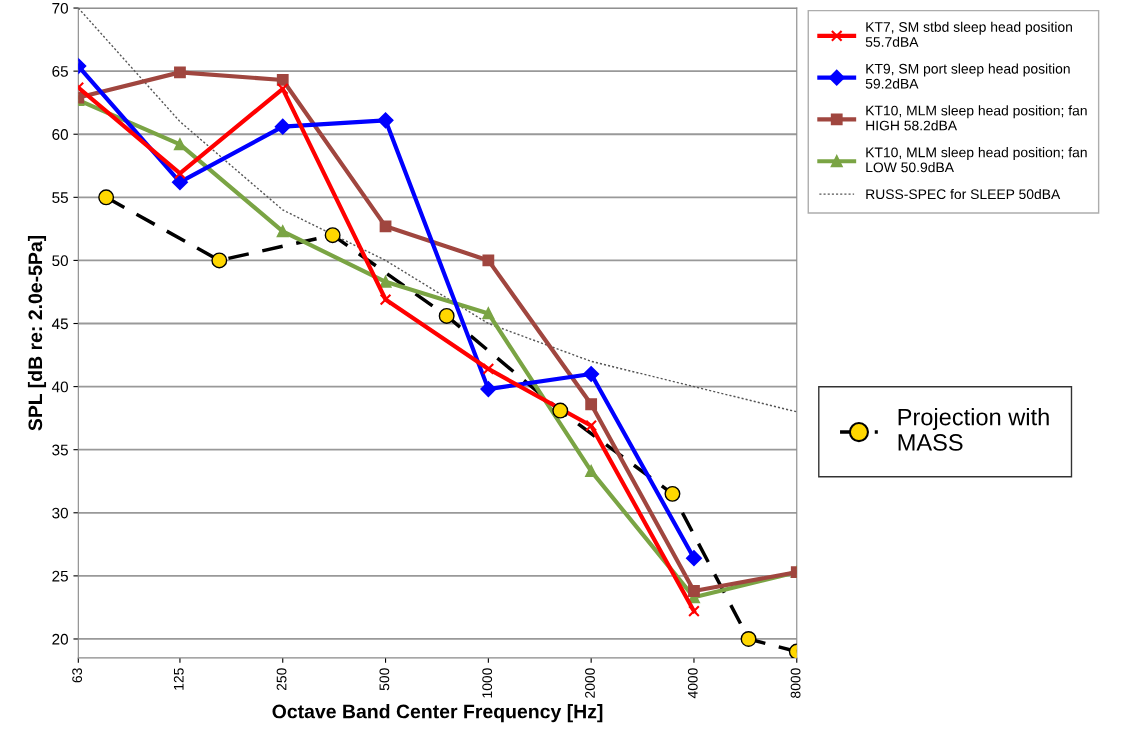 Image resolution: width=1135 pixels, height=731 pixels. I want to click on legend-label: KT10, MLM sleep head position; fan HIGH 58.2dBA, so click(976, 118).